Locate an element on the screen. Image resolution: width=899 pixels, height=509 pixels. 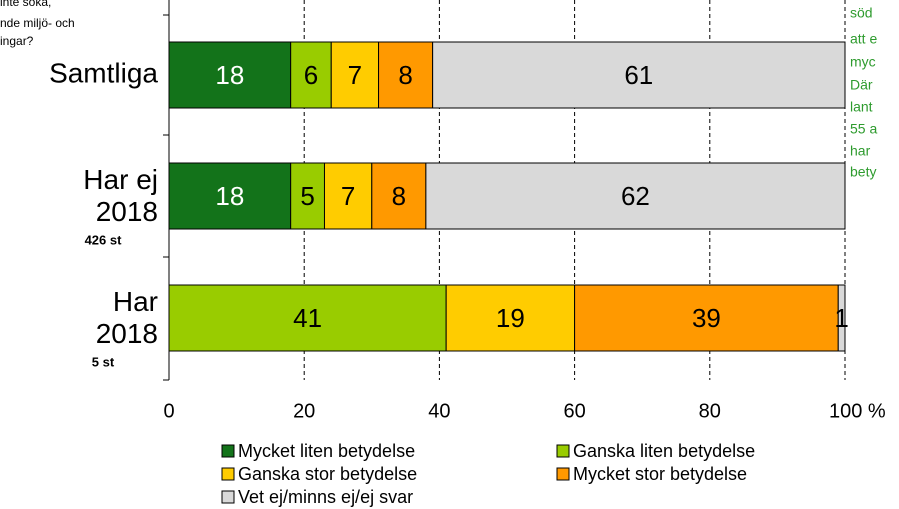
data-label: 39 is located at coordinates (706, 318).